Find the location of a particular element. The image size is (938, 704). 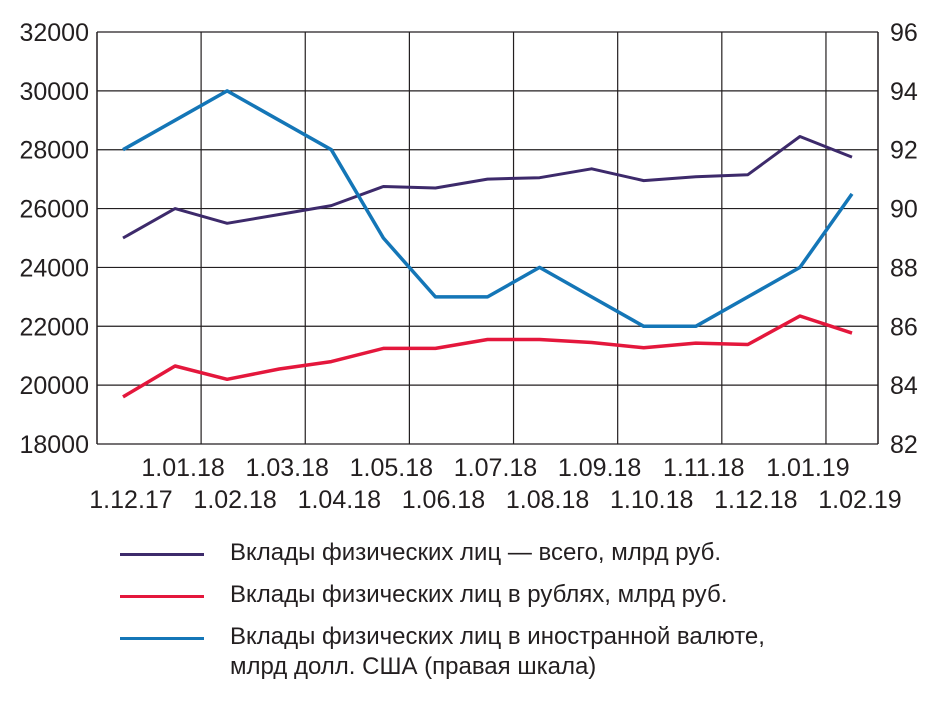

y-right-tick-label: 84 is located at coordinates (904, 386).